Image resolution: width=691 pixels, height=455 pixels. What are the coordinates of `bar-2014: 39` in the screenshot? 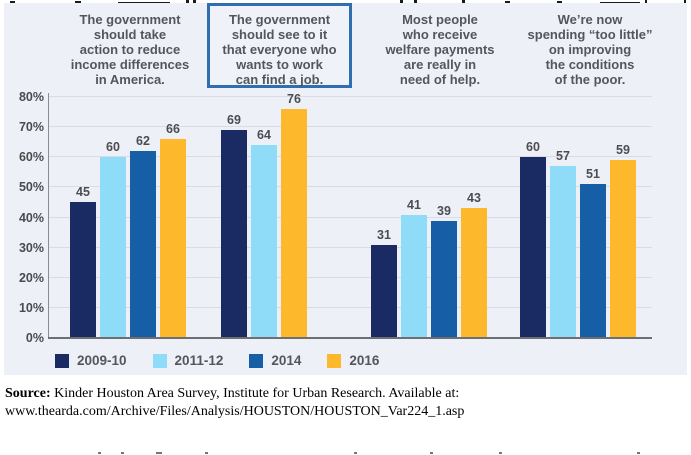 It's located at (444, 271).